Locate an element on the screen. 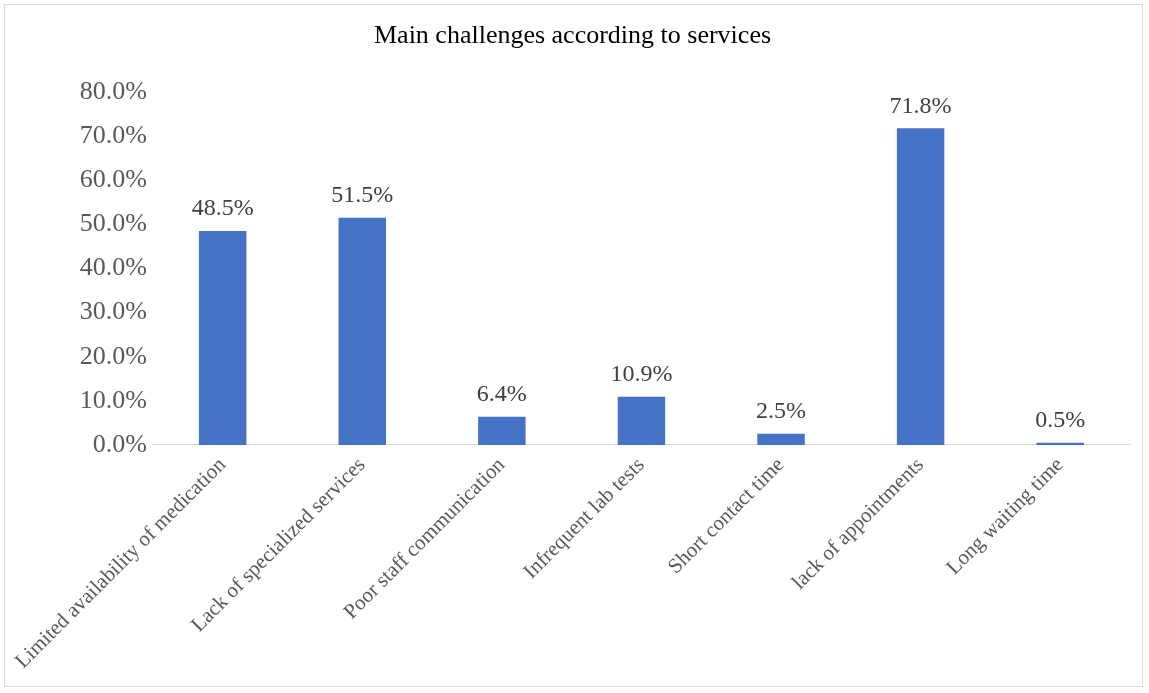 This screenshot has width=1149, height=693. data-label: 48.5% is located at coordinates (222, 207).